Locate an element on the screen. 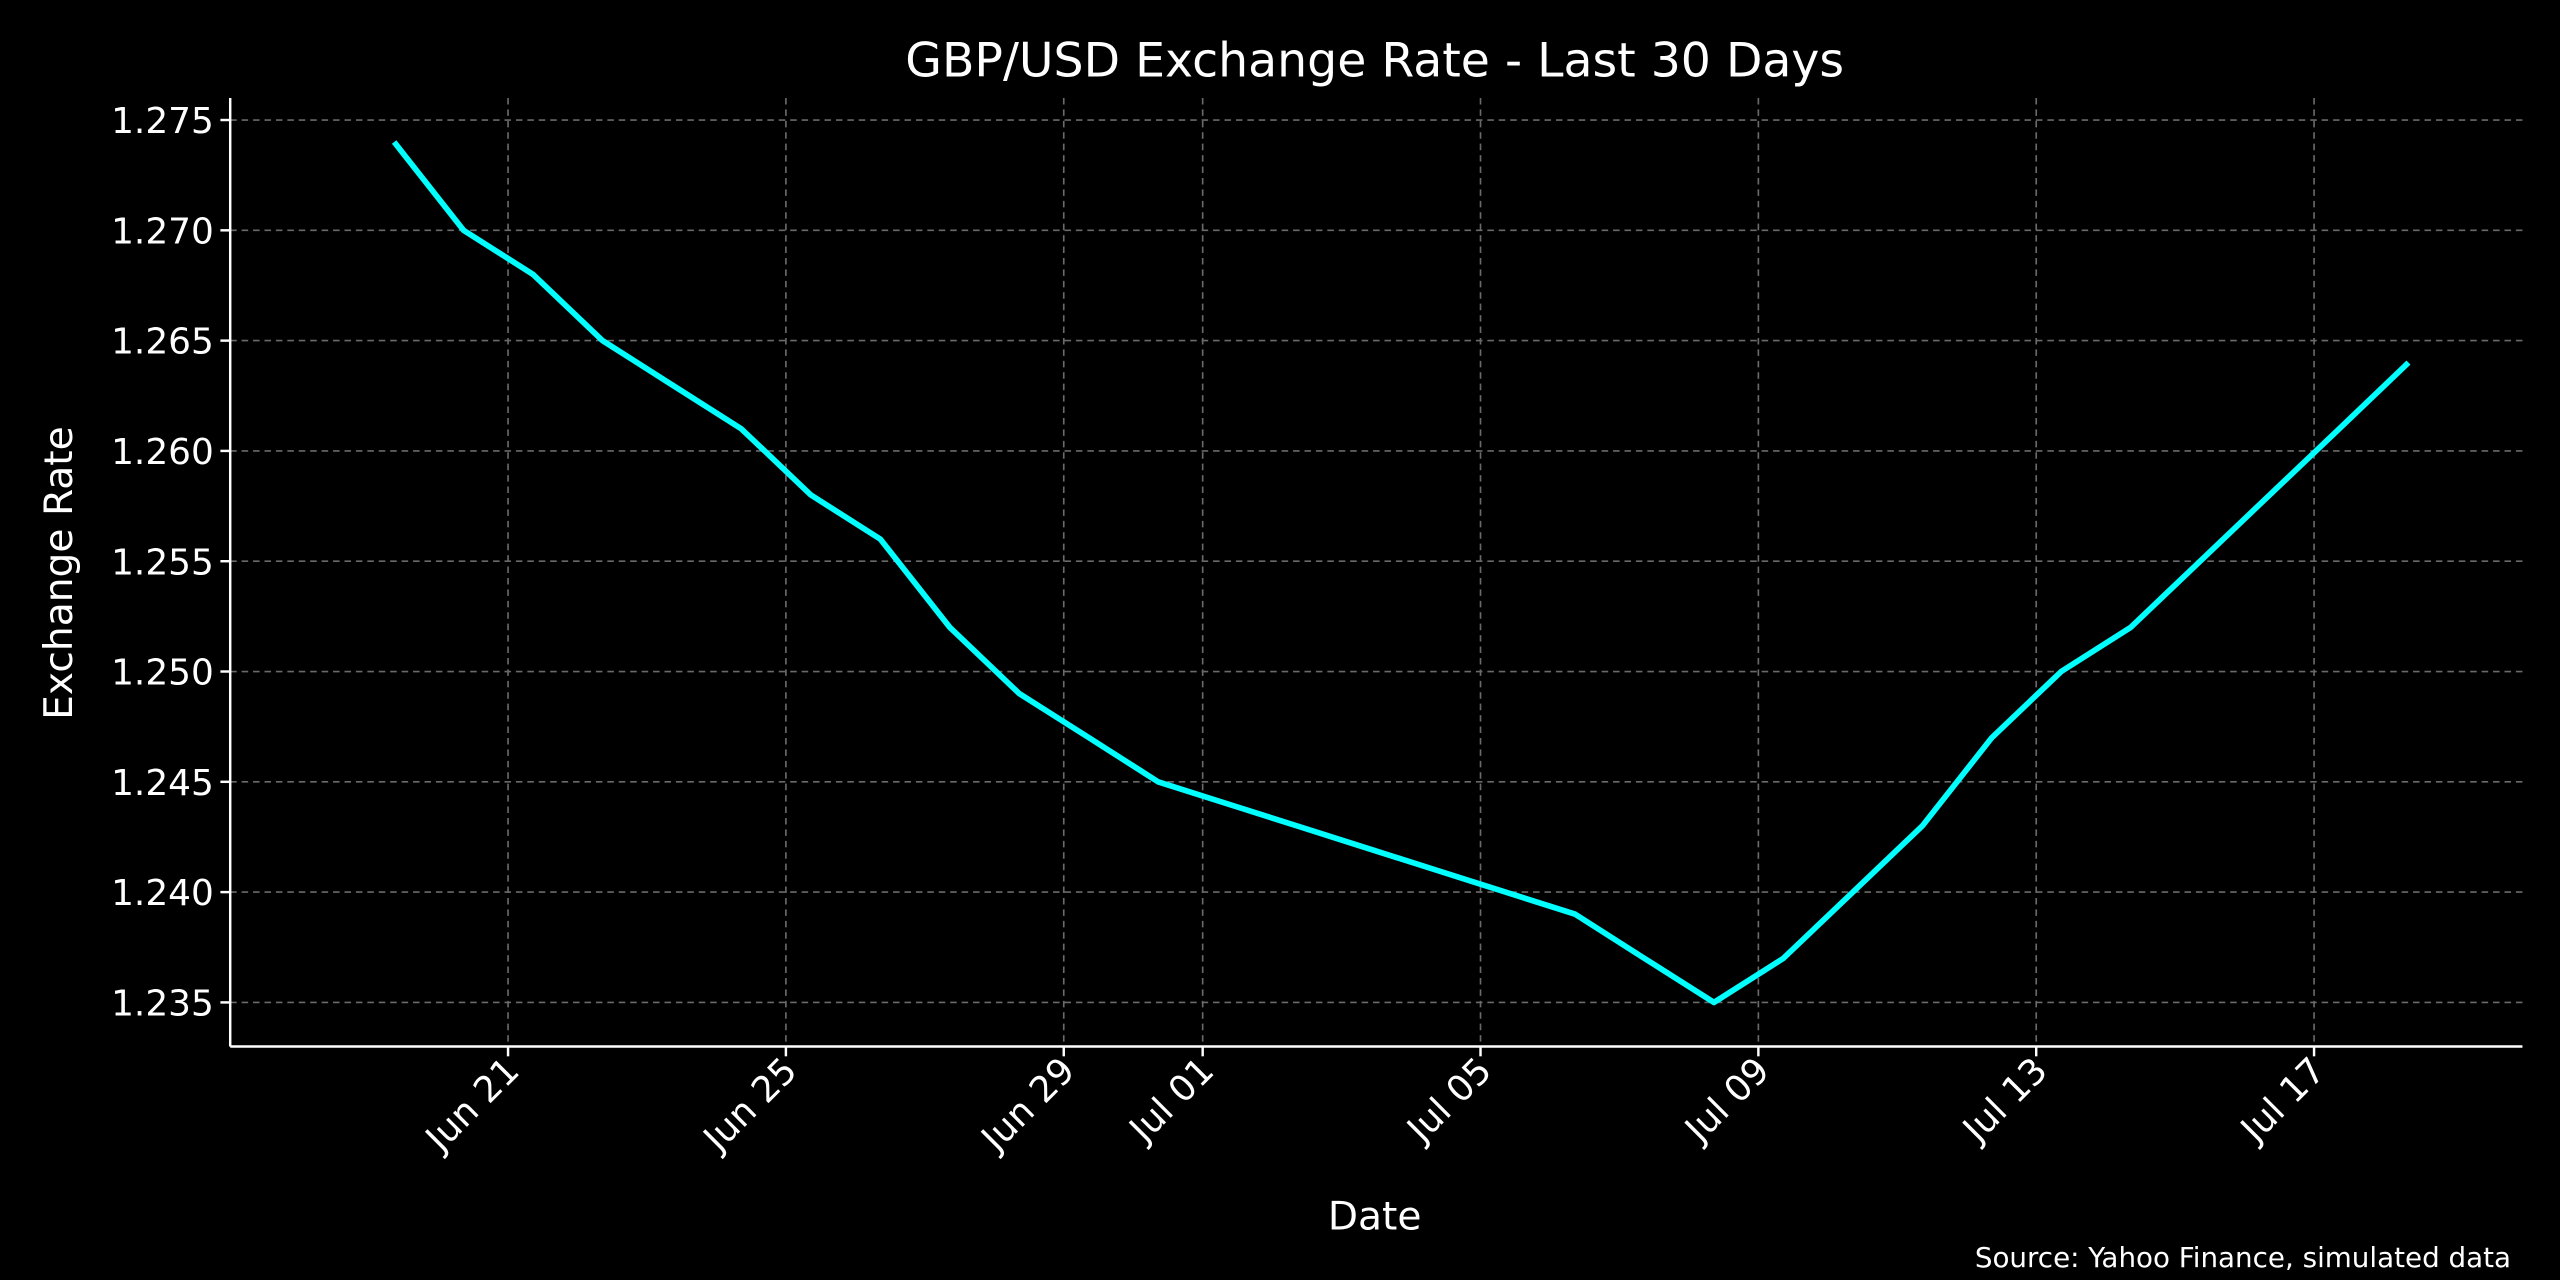 This screenshot has height=1280, width=2560. y-tick-label: 1.245 is located at coordinates (162, 783).